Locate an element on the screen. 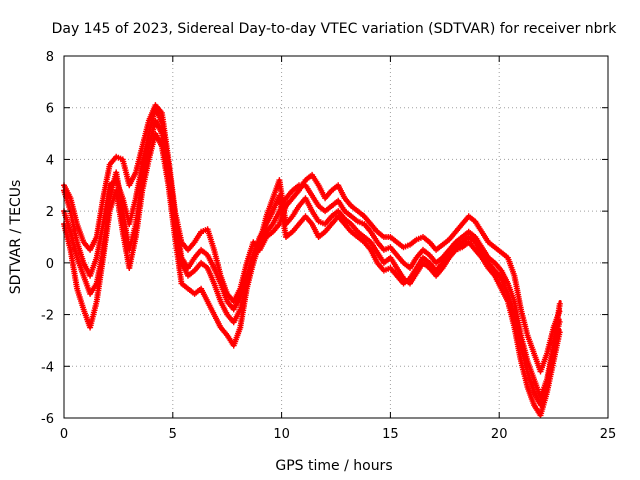 Image resolution: width=640 pixels, height=480 pixels. x-tick-label: 15 is located at coordinates (390, 434).